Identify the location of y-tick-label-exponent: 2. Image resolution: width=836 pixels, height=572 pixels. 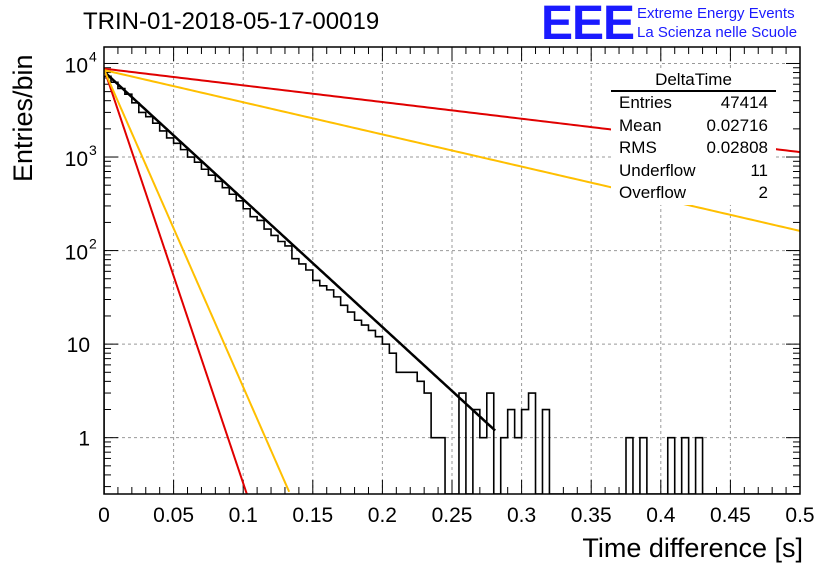
(93, 244).